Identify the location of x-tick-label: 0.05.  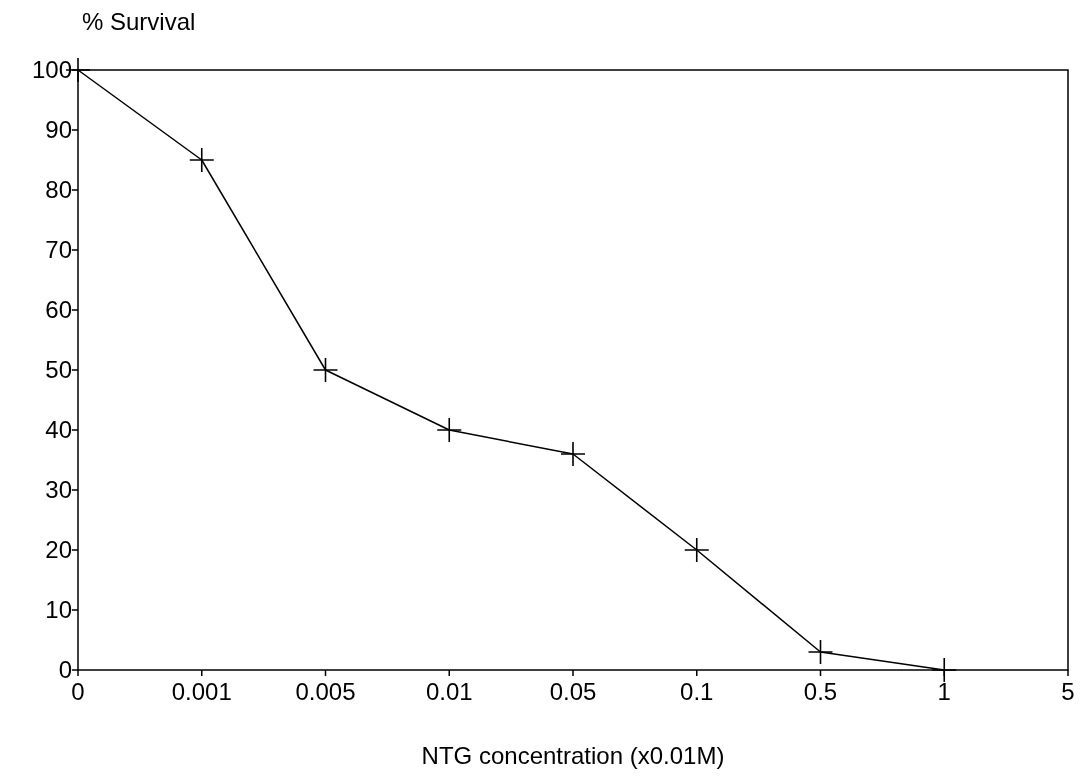
(573, 691).